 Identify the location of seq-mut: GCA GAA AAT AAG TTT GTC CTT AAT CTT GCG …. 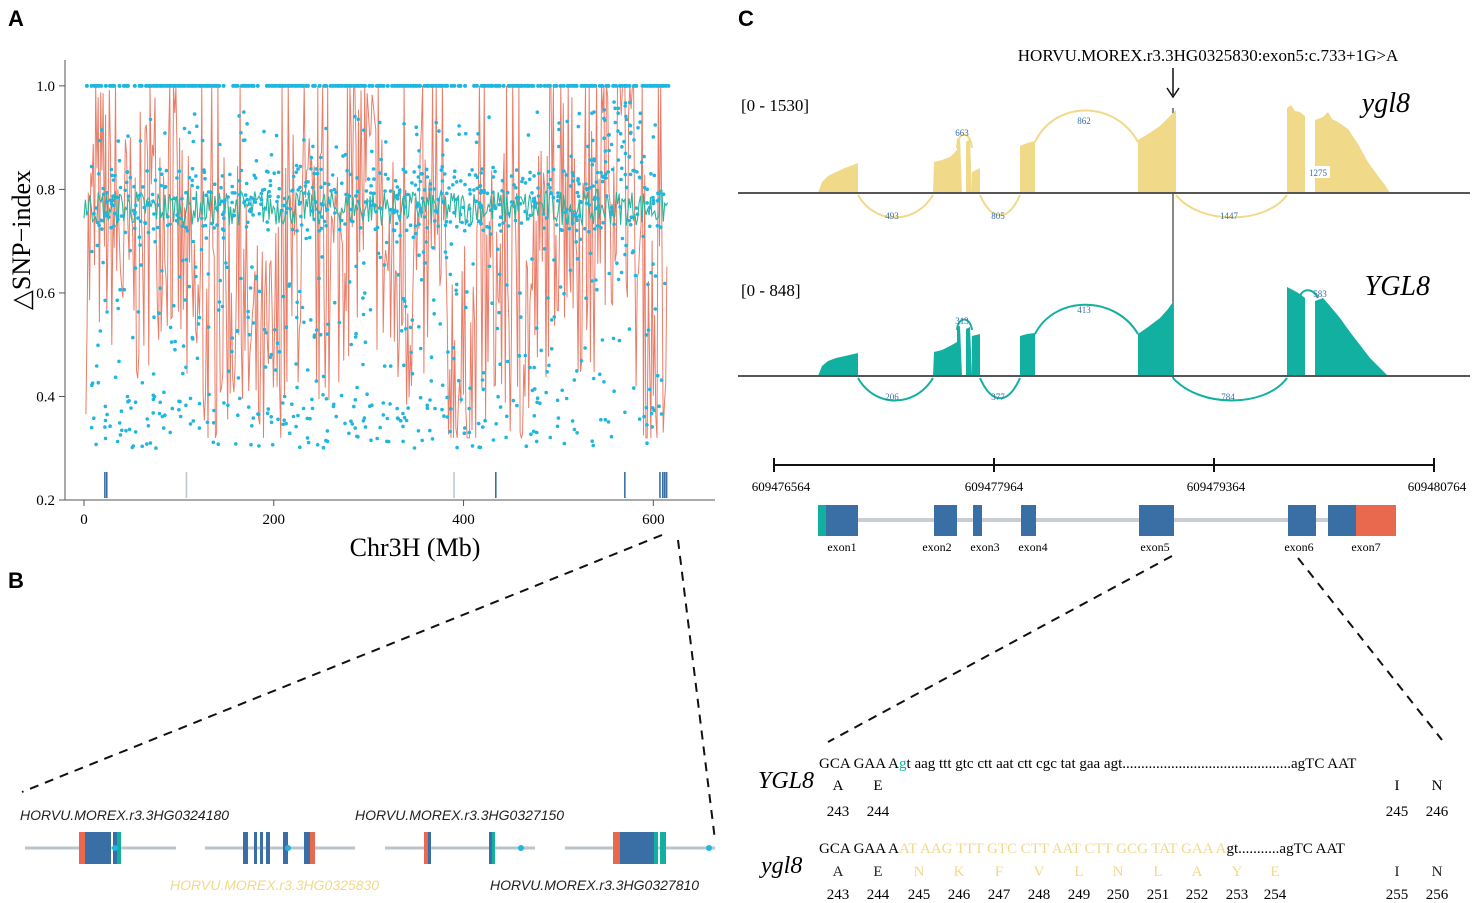
(1082, 849).